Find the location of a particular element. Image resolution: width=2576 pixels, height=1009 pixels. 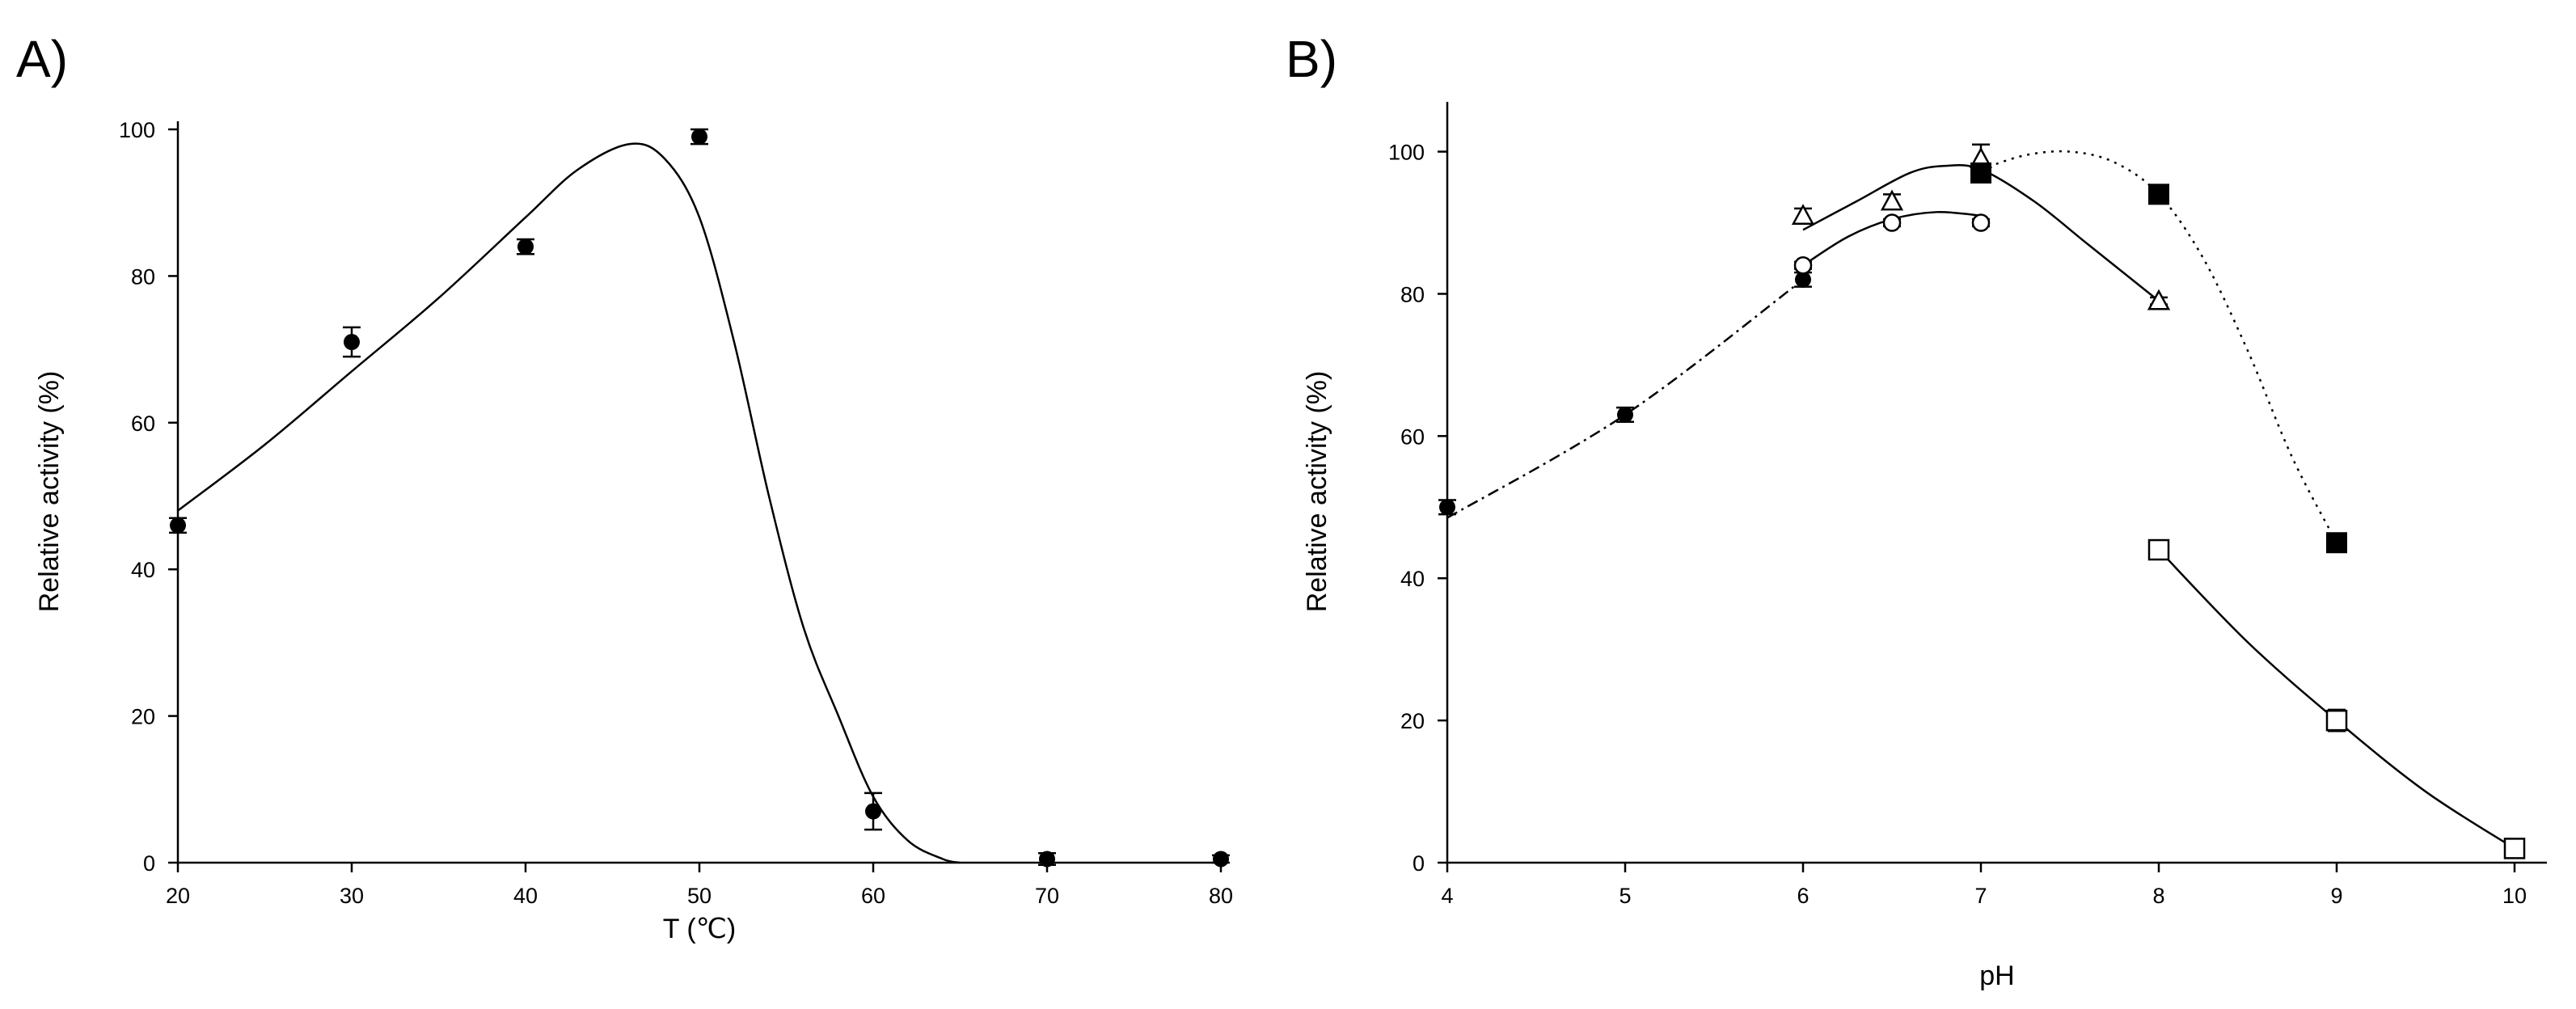

panel-b-x-tick-label: 5 is located at coordinates (1625, 896).